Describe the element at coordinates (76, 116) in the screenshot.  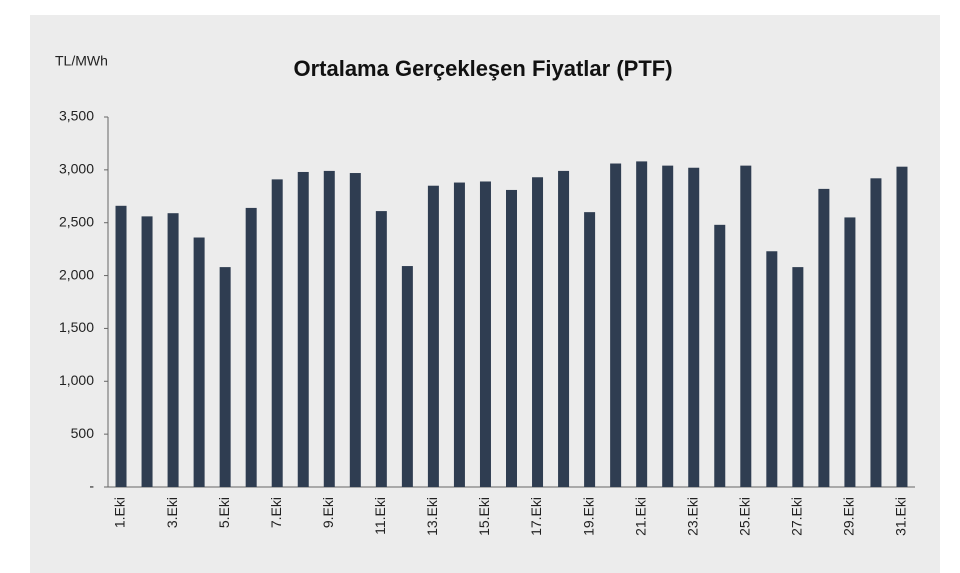
I see `y-tick-label: 3,500` at that location.